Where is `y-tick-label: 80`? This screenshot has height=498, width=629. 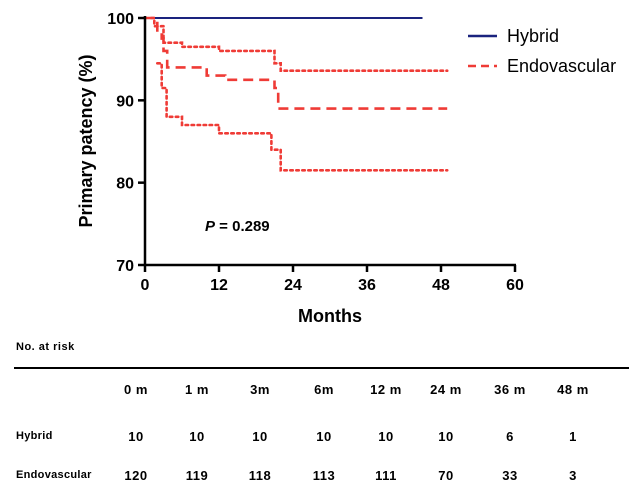
y-tick-label: 80 is located at coordinates (125, 184).